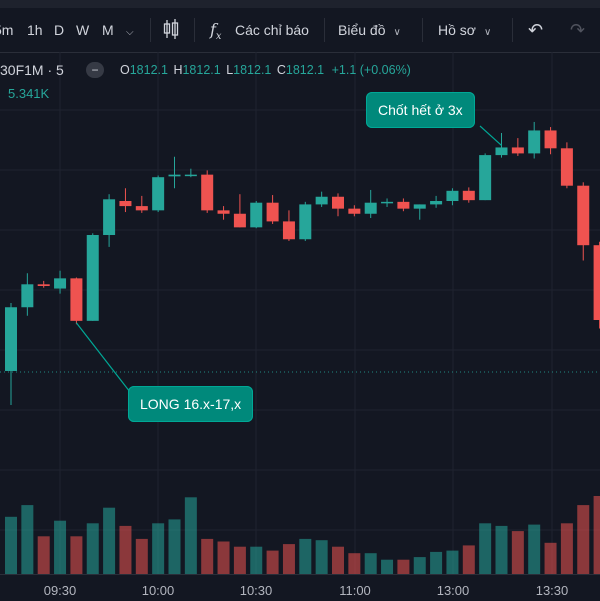 The height and width of the screenshot is (601, 600). Describe the element at coordinates (95, 70) in the screenshot. I see `hide-legend-button: −` at that location.